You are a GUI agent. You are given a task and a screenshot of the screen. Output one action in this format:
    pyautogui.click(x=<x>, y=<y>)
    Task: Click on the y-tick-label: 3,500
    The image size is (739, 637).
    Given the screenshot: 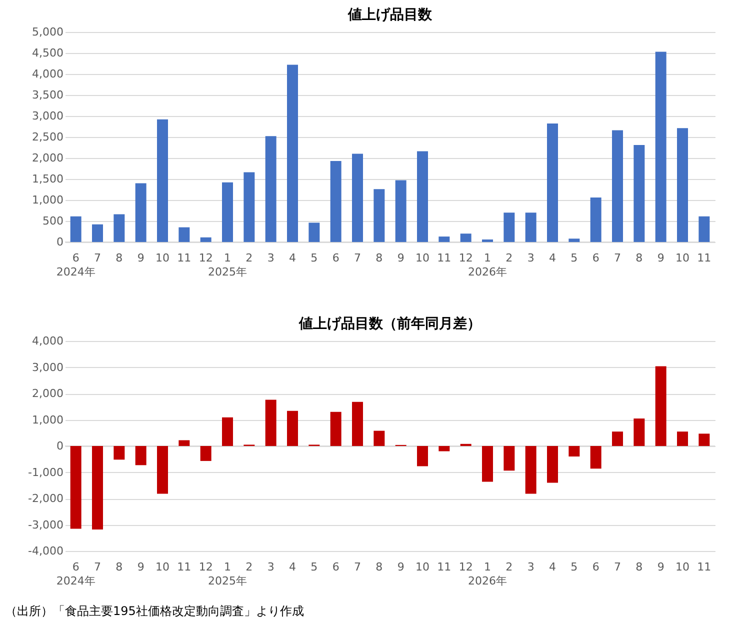 What is the action you would take?
    pyautogui.click(x=48, y=95)
    